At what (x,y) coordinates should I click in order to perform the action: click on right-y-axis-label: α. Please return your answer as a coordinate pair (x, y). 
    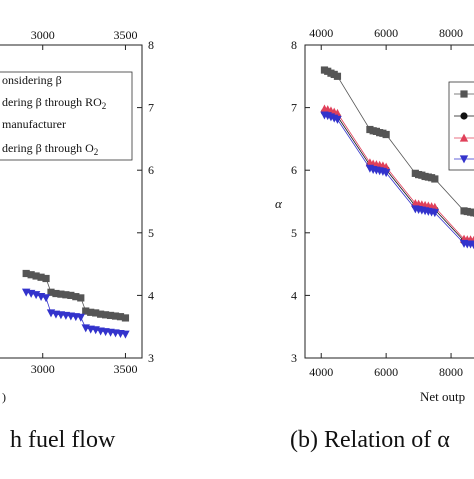
    Looking at the image, I should click on (279, 203).